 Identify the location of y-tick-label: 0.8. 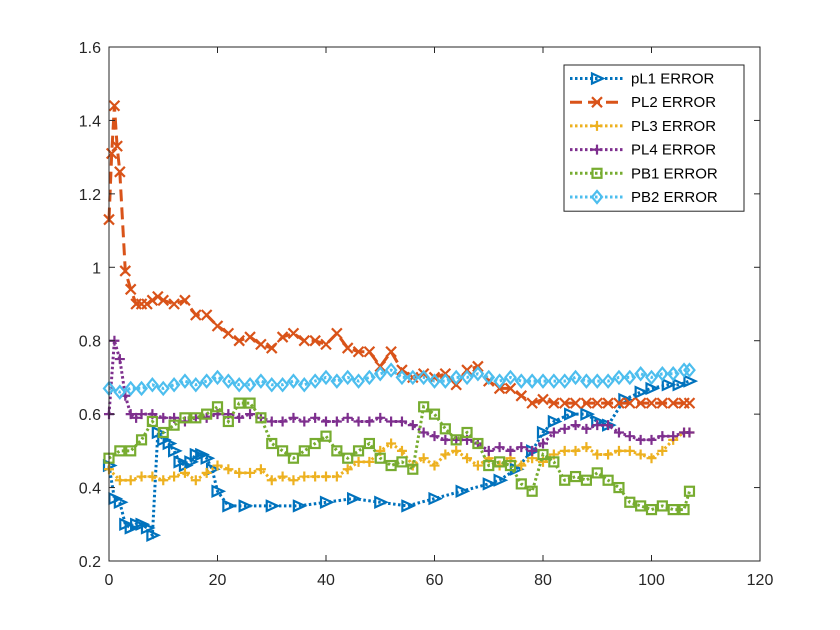
(90, 342).